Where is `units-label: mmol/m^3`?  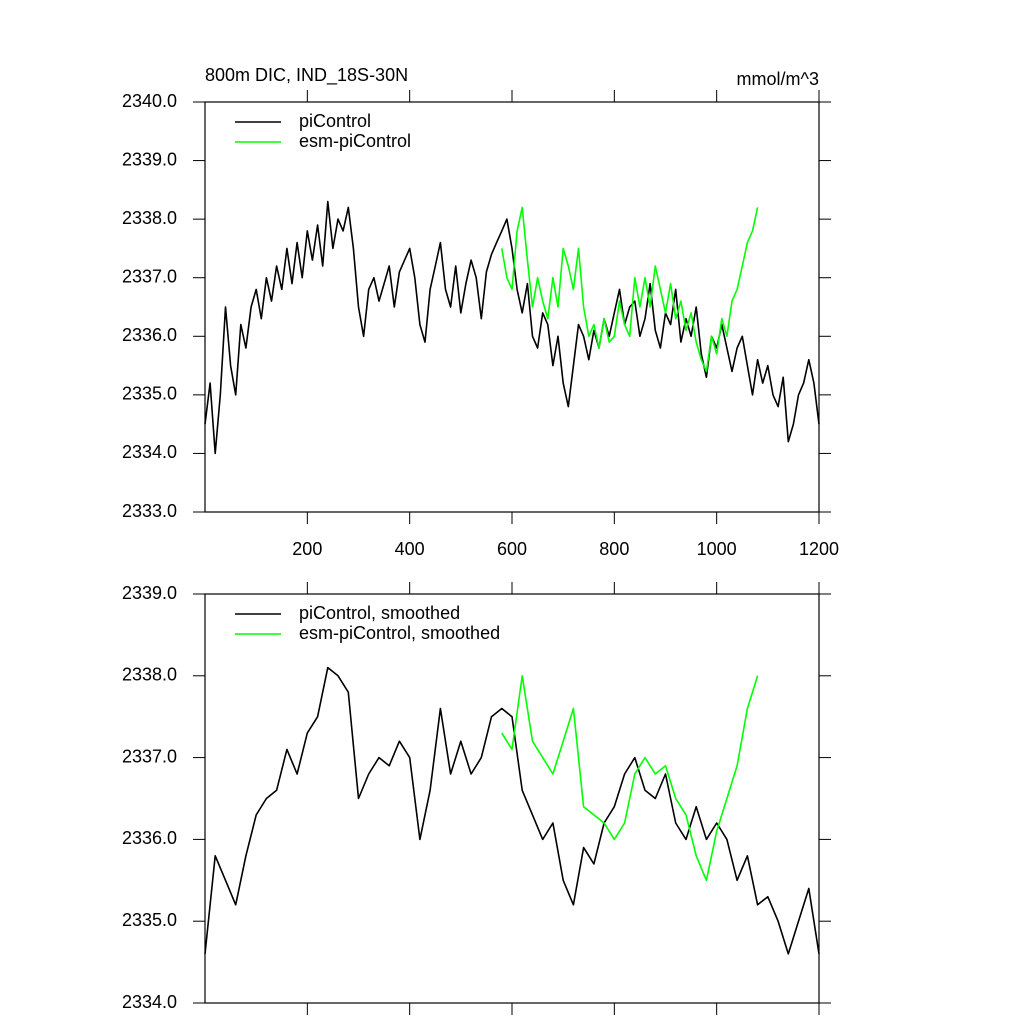
units-label: mmol/m^3 is located at coordinates (778, 79).